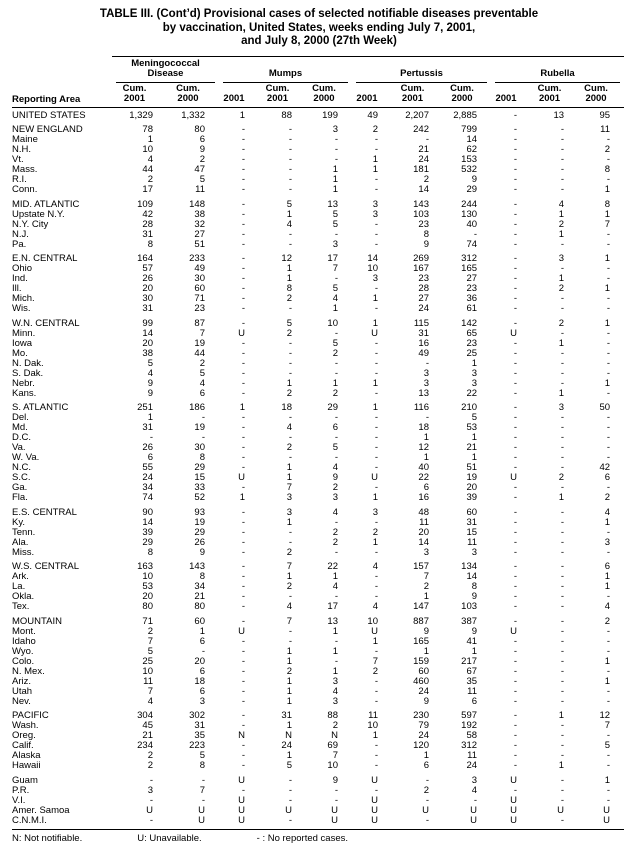 The image size is (638, 850). I want to click on value-cell: 29, so click(199, 468).